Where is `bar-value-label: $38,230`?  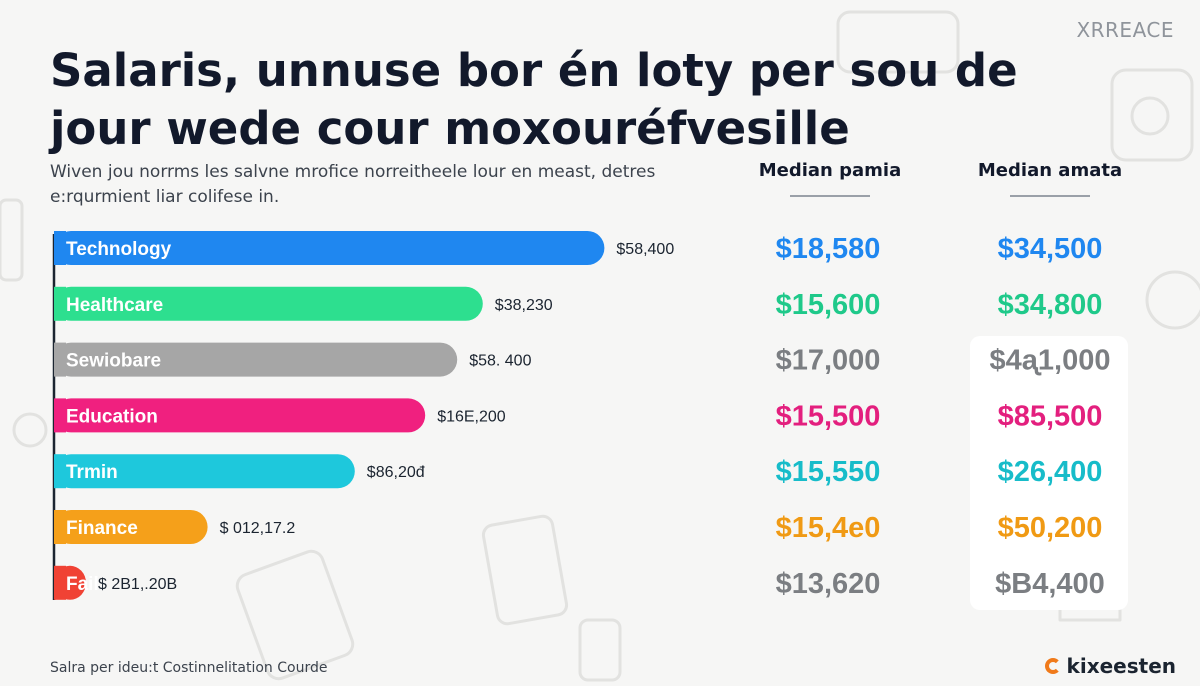 bar-value-label: $38,230 is located at coordinates (524, 305).